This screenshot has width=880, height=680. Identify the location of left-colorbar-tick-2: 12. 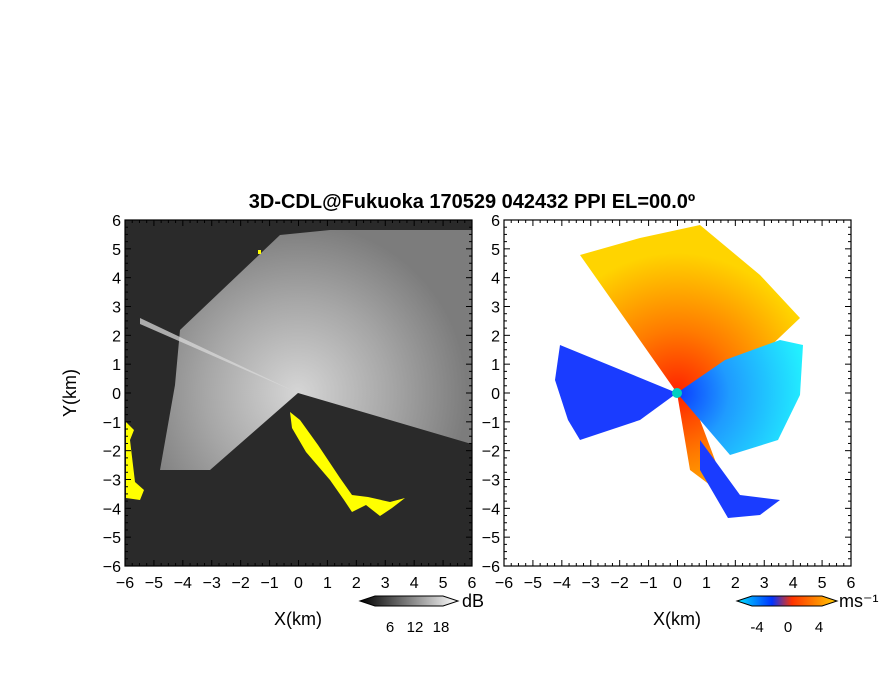
(415, 627).